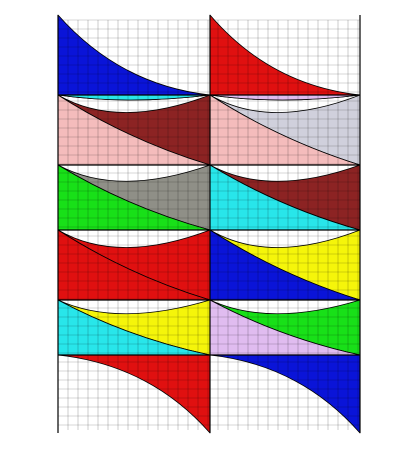  I want to click on left-bottom-cusp, so click(134, 394).